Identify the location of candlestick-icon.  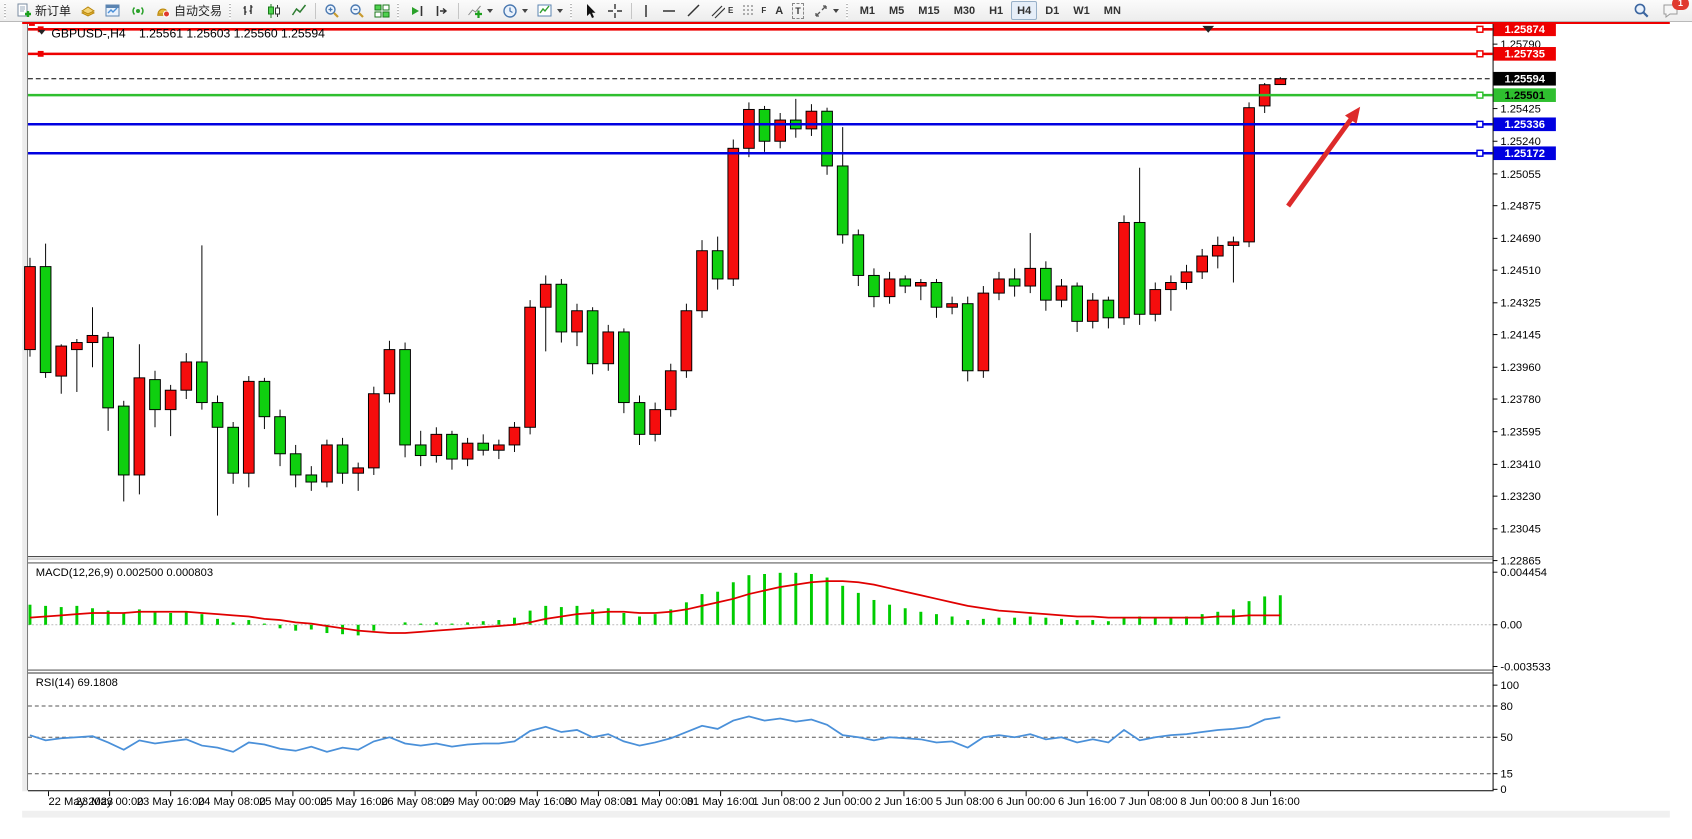
(274, 11).